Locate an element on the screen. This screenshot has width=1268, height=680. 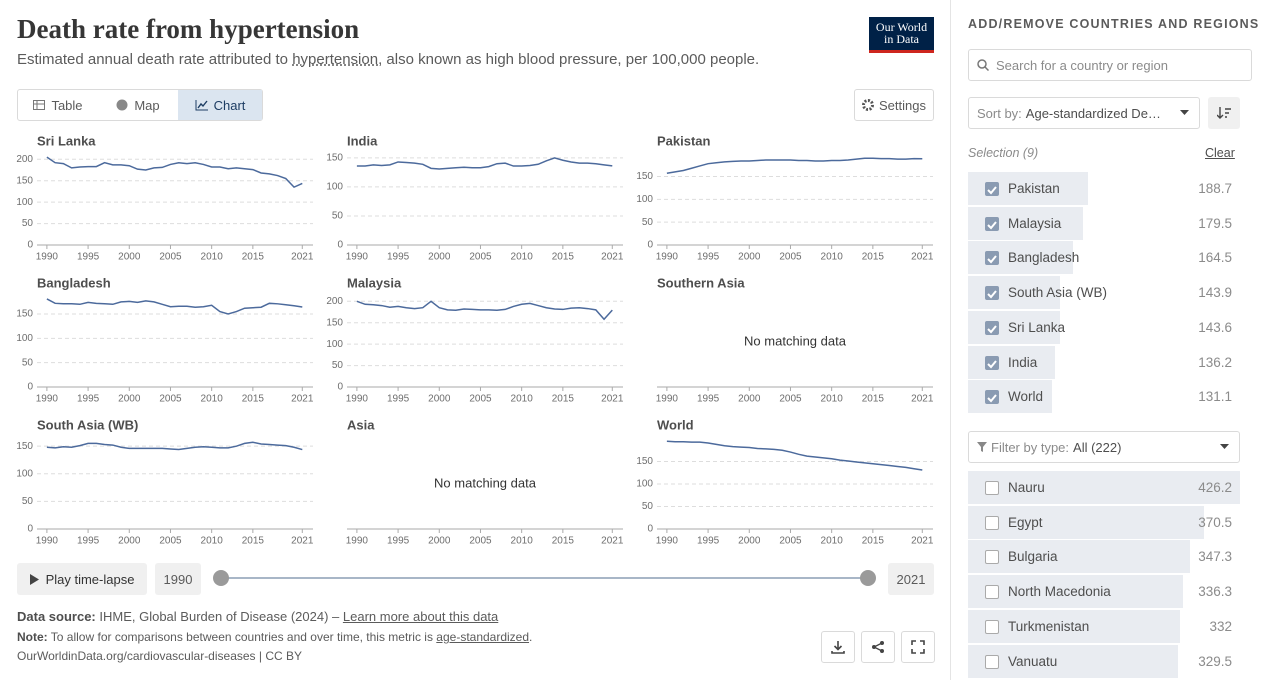
sort-order-button is located at coordinates (1224, 113).